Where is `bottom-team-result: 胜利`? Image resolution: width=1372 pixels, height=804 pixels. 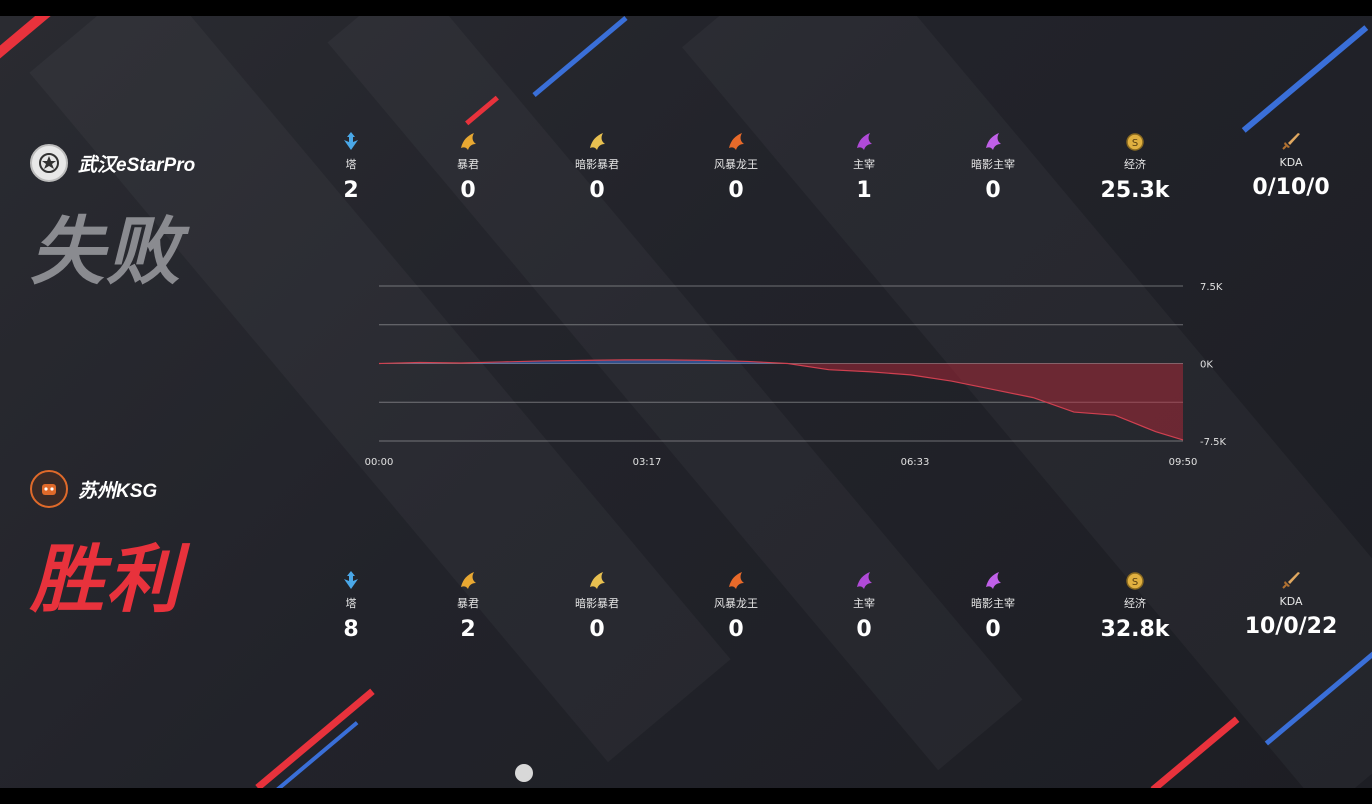 bottom-team-result: 胜利 is located at coordinates (106, 579).